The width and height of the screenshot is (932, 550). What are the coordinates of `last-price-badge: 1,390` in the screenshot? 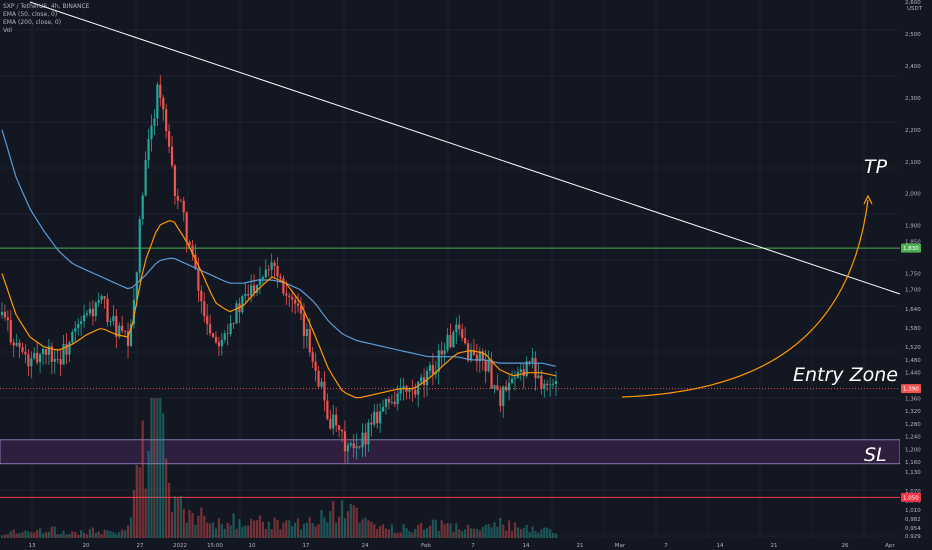 It's located at (911, 390).